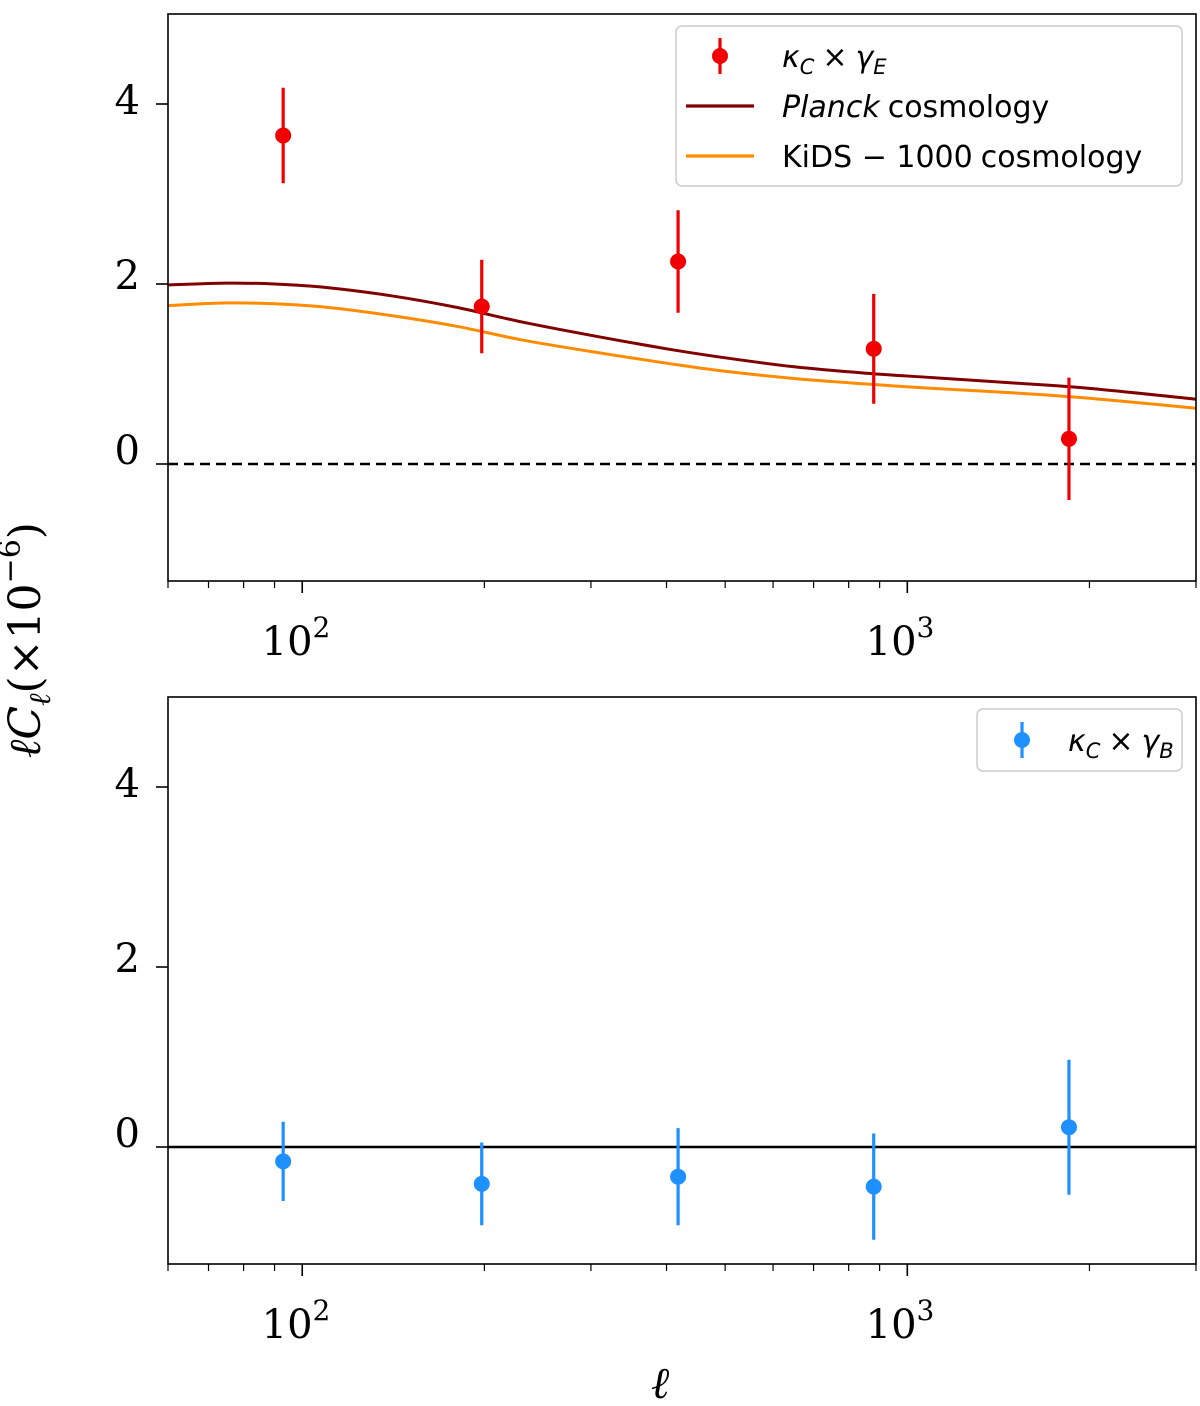 This screenshot has height=1406, width=1200. What do you see at coordinates (127, 784) in the screenshot?
I see `bottom-ytick-label-4: 4` at bounding box center [127, 784].